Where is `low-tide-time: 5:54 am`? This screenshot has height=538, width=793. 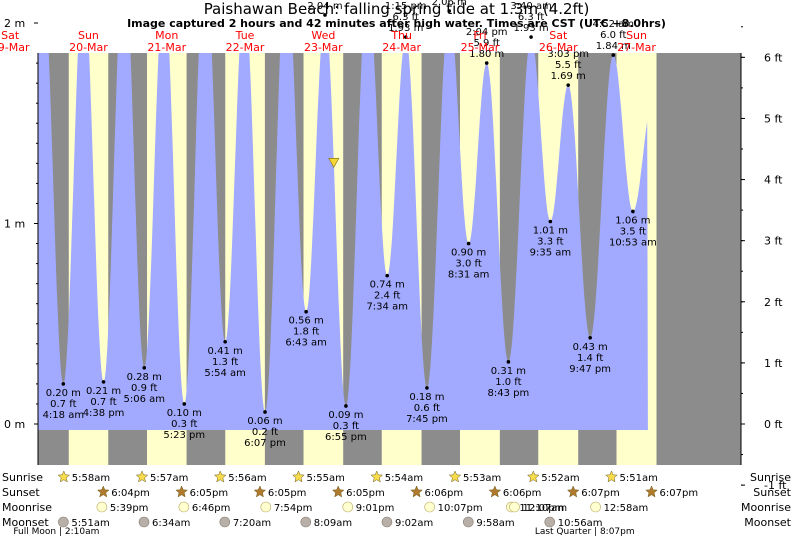
low-tide-time: 5:54 am is located at coordinates (225, 373).